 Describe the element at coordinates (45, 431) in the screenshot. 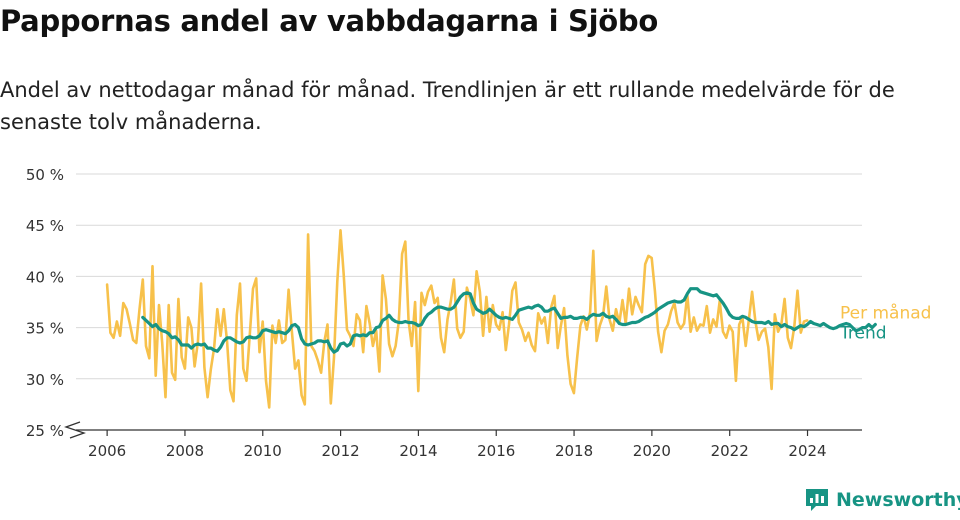

I see `y-tick-label: 25 %` at that location.